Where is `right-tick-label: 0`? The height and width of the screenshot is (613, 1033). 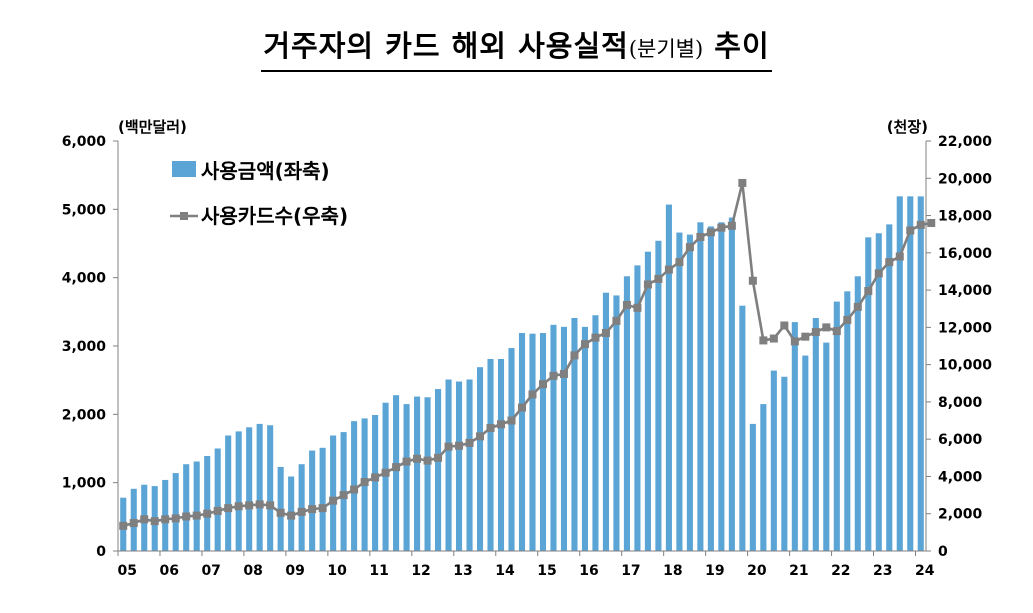
right-tick-label: 0 is located at coordinates (943, 552).